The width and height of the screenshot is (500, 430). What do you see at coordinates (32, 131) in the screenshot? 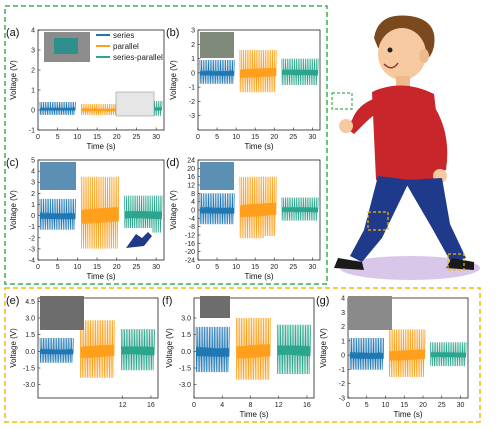
I see `ytick-label-a: -1` at bounding box center [32, 131].